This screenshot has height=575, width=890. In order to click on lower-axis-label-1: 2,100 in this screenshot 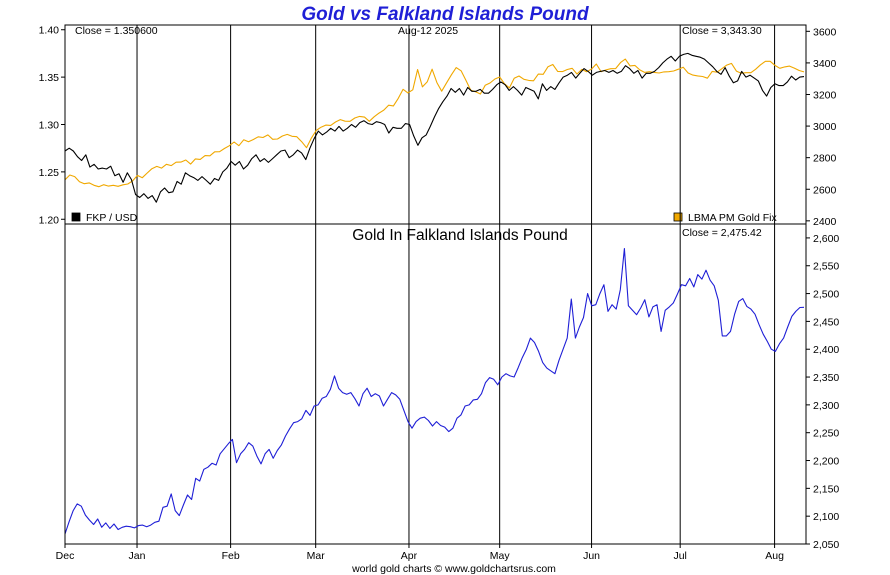, I will do `click(826, 517)`.